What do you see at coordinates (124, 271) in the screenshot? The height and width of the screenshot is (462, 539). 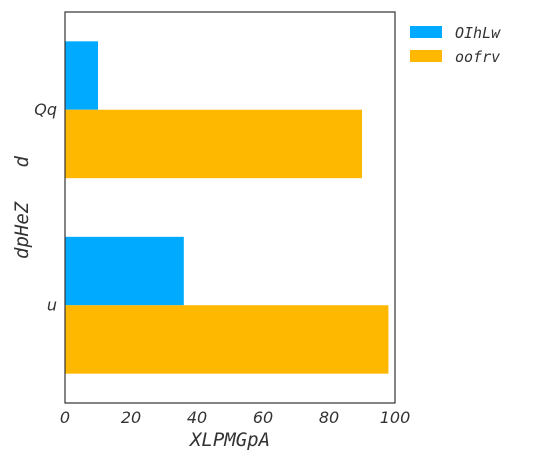 I see `bar-OIhLw-u` at bounding box center [124, 271].